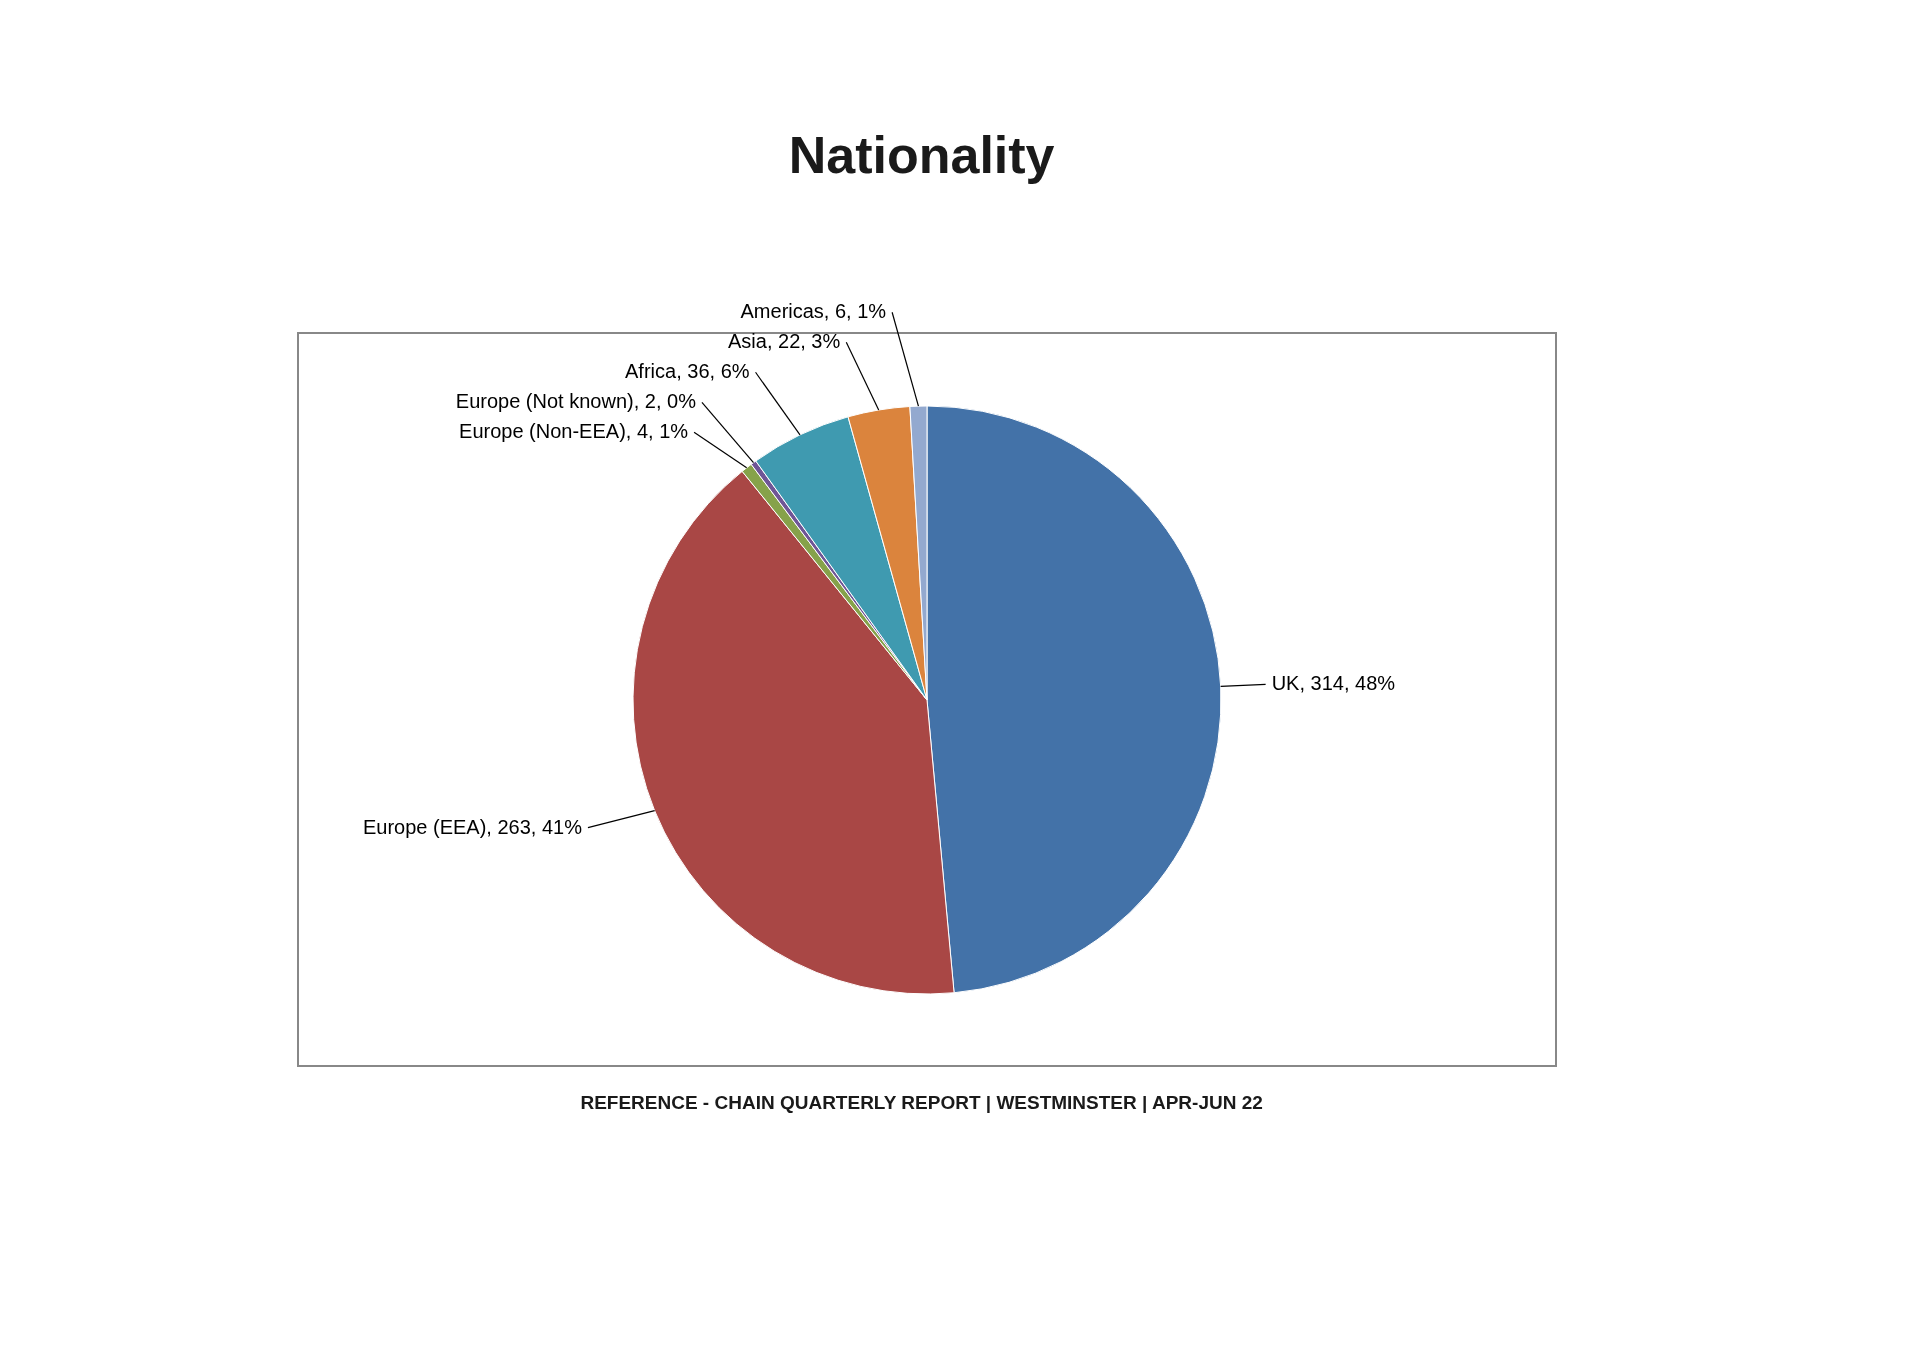  I want to click on slice-label: Americas, 6, 1%, so click(813, 311).